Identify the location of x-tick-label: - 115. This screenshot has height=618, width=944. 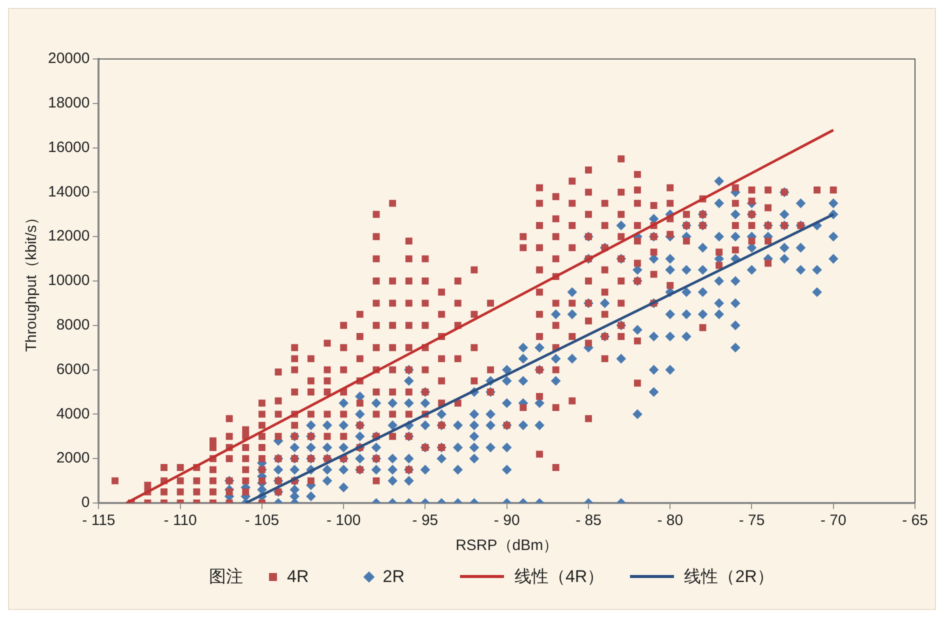
(99, 521).